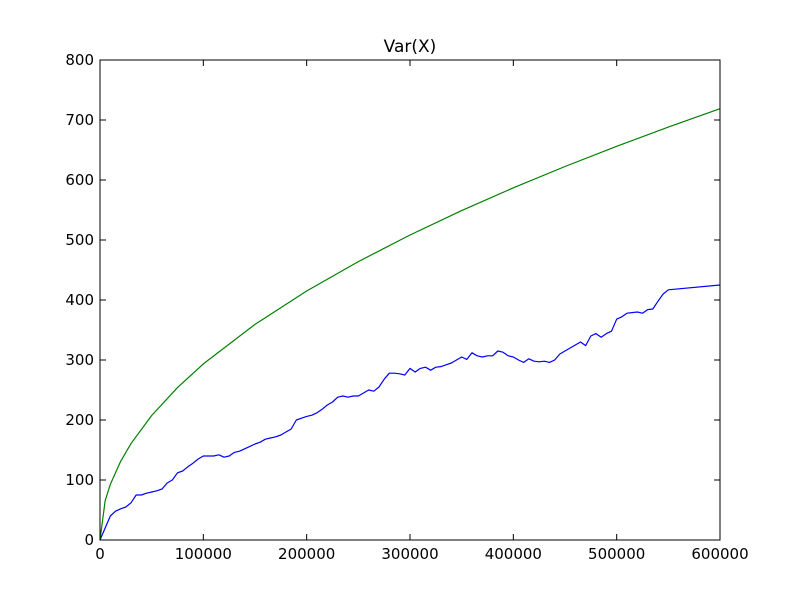 The width and height of the screenshot is (800, 600). Describe the element at coordinates (79, 180) in the screenshot. I see `y-tick-label: 600` at that location.